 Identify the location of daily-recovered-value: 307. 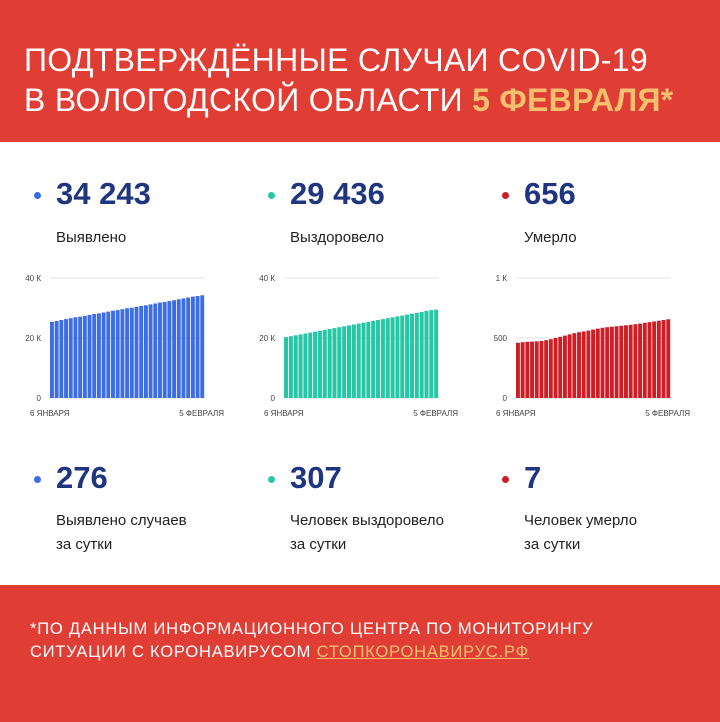
(316, 477).